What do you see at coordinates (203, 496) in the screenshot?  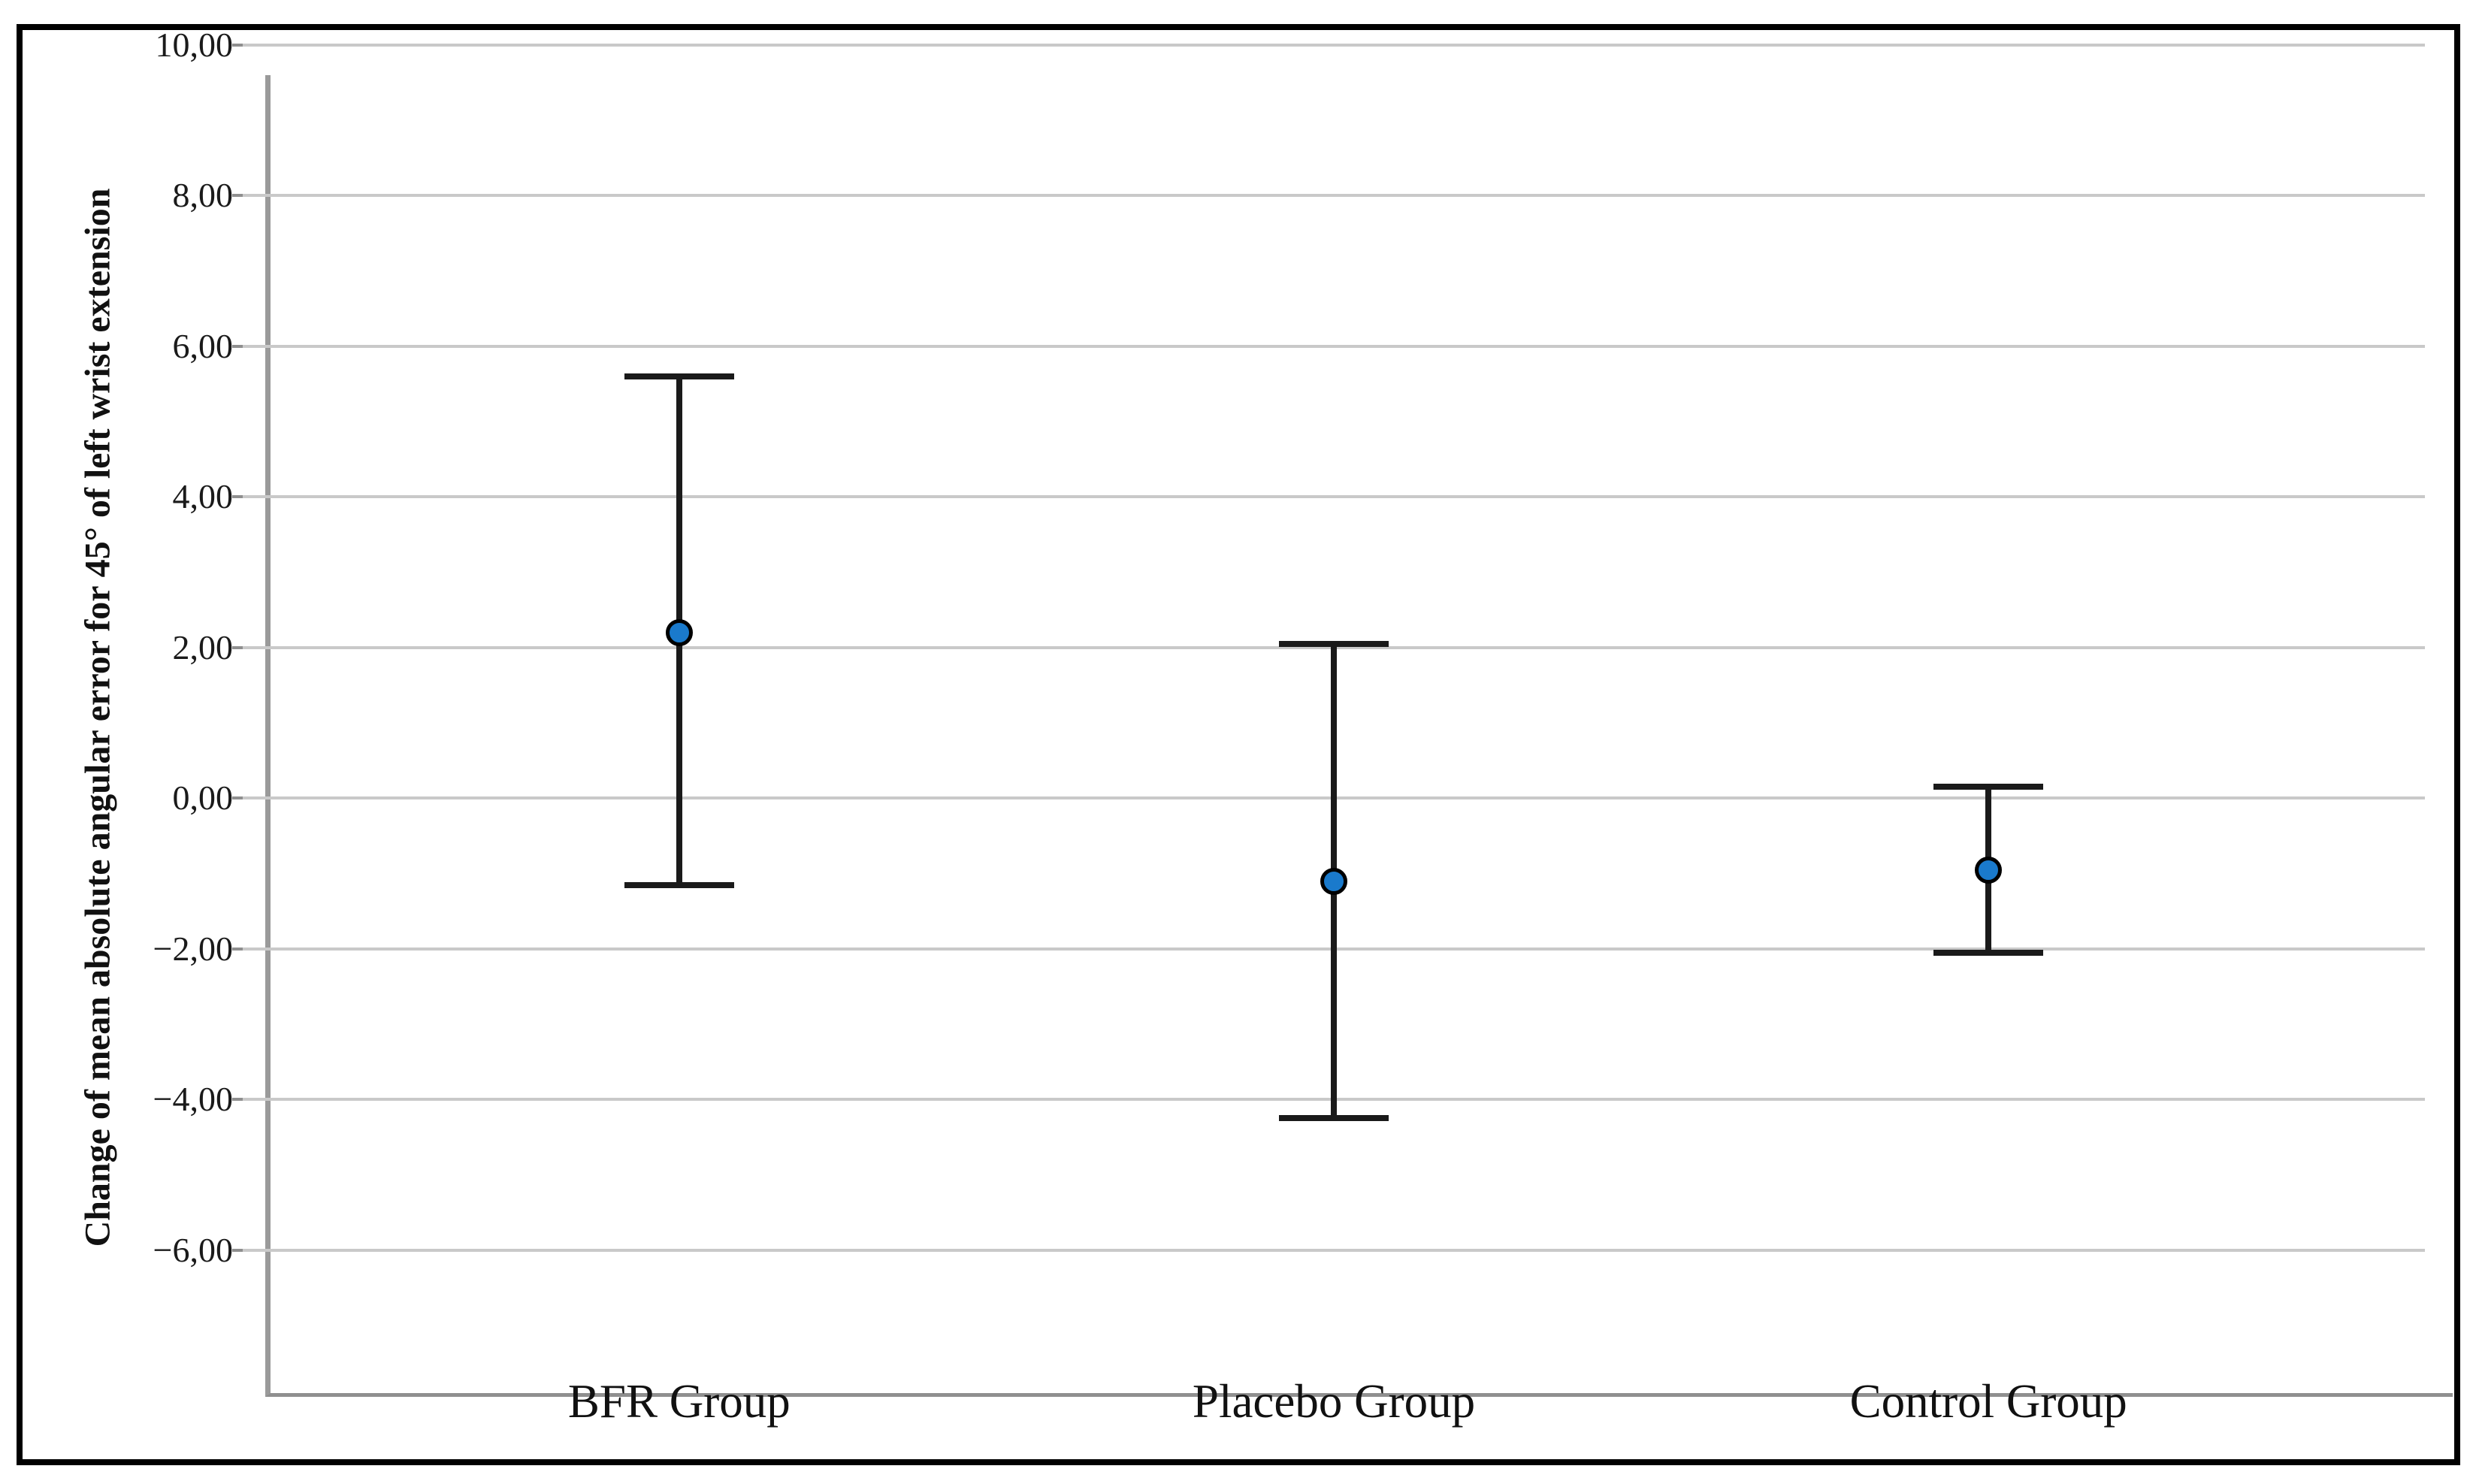 I see `y-tick-label: 4,00` at bounding box center [203, 496].